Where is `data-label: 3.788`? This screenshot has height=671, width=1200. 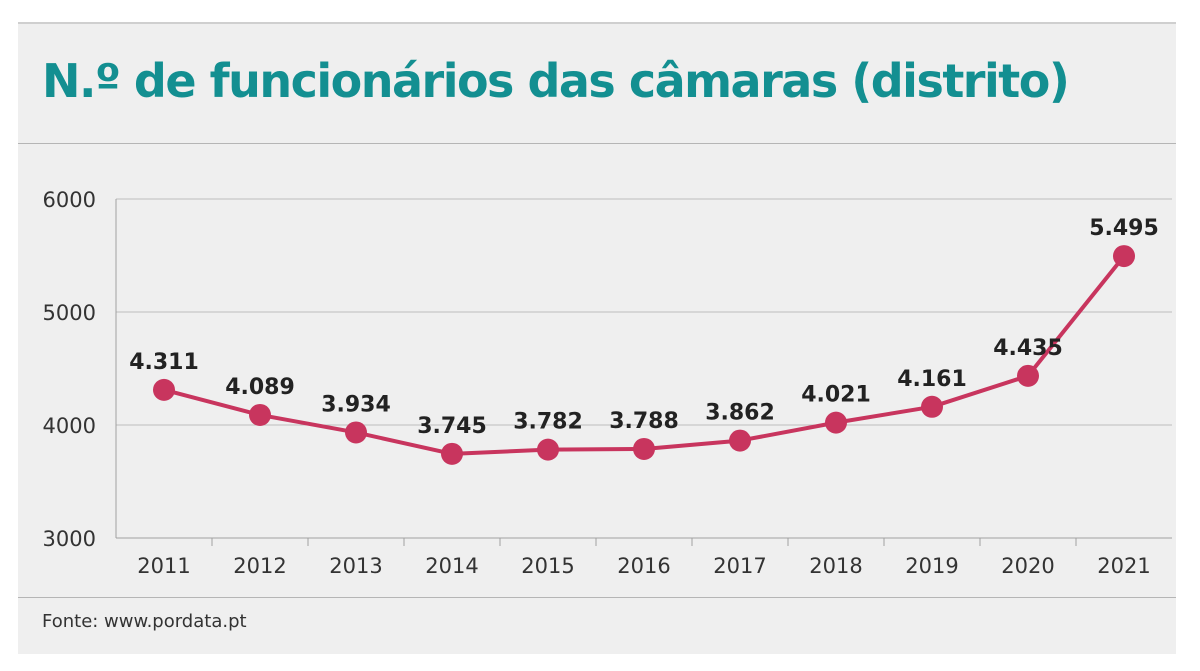 data-label: 3.788 is located at coordinates (644, 421).